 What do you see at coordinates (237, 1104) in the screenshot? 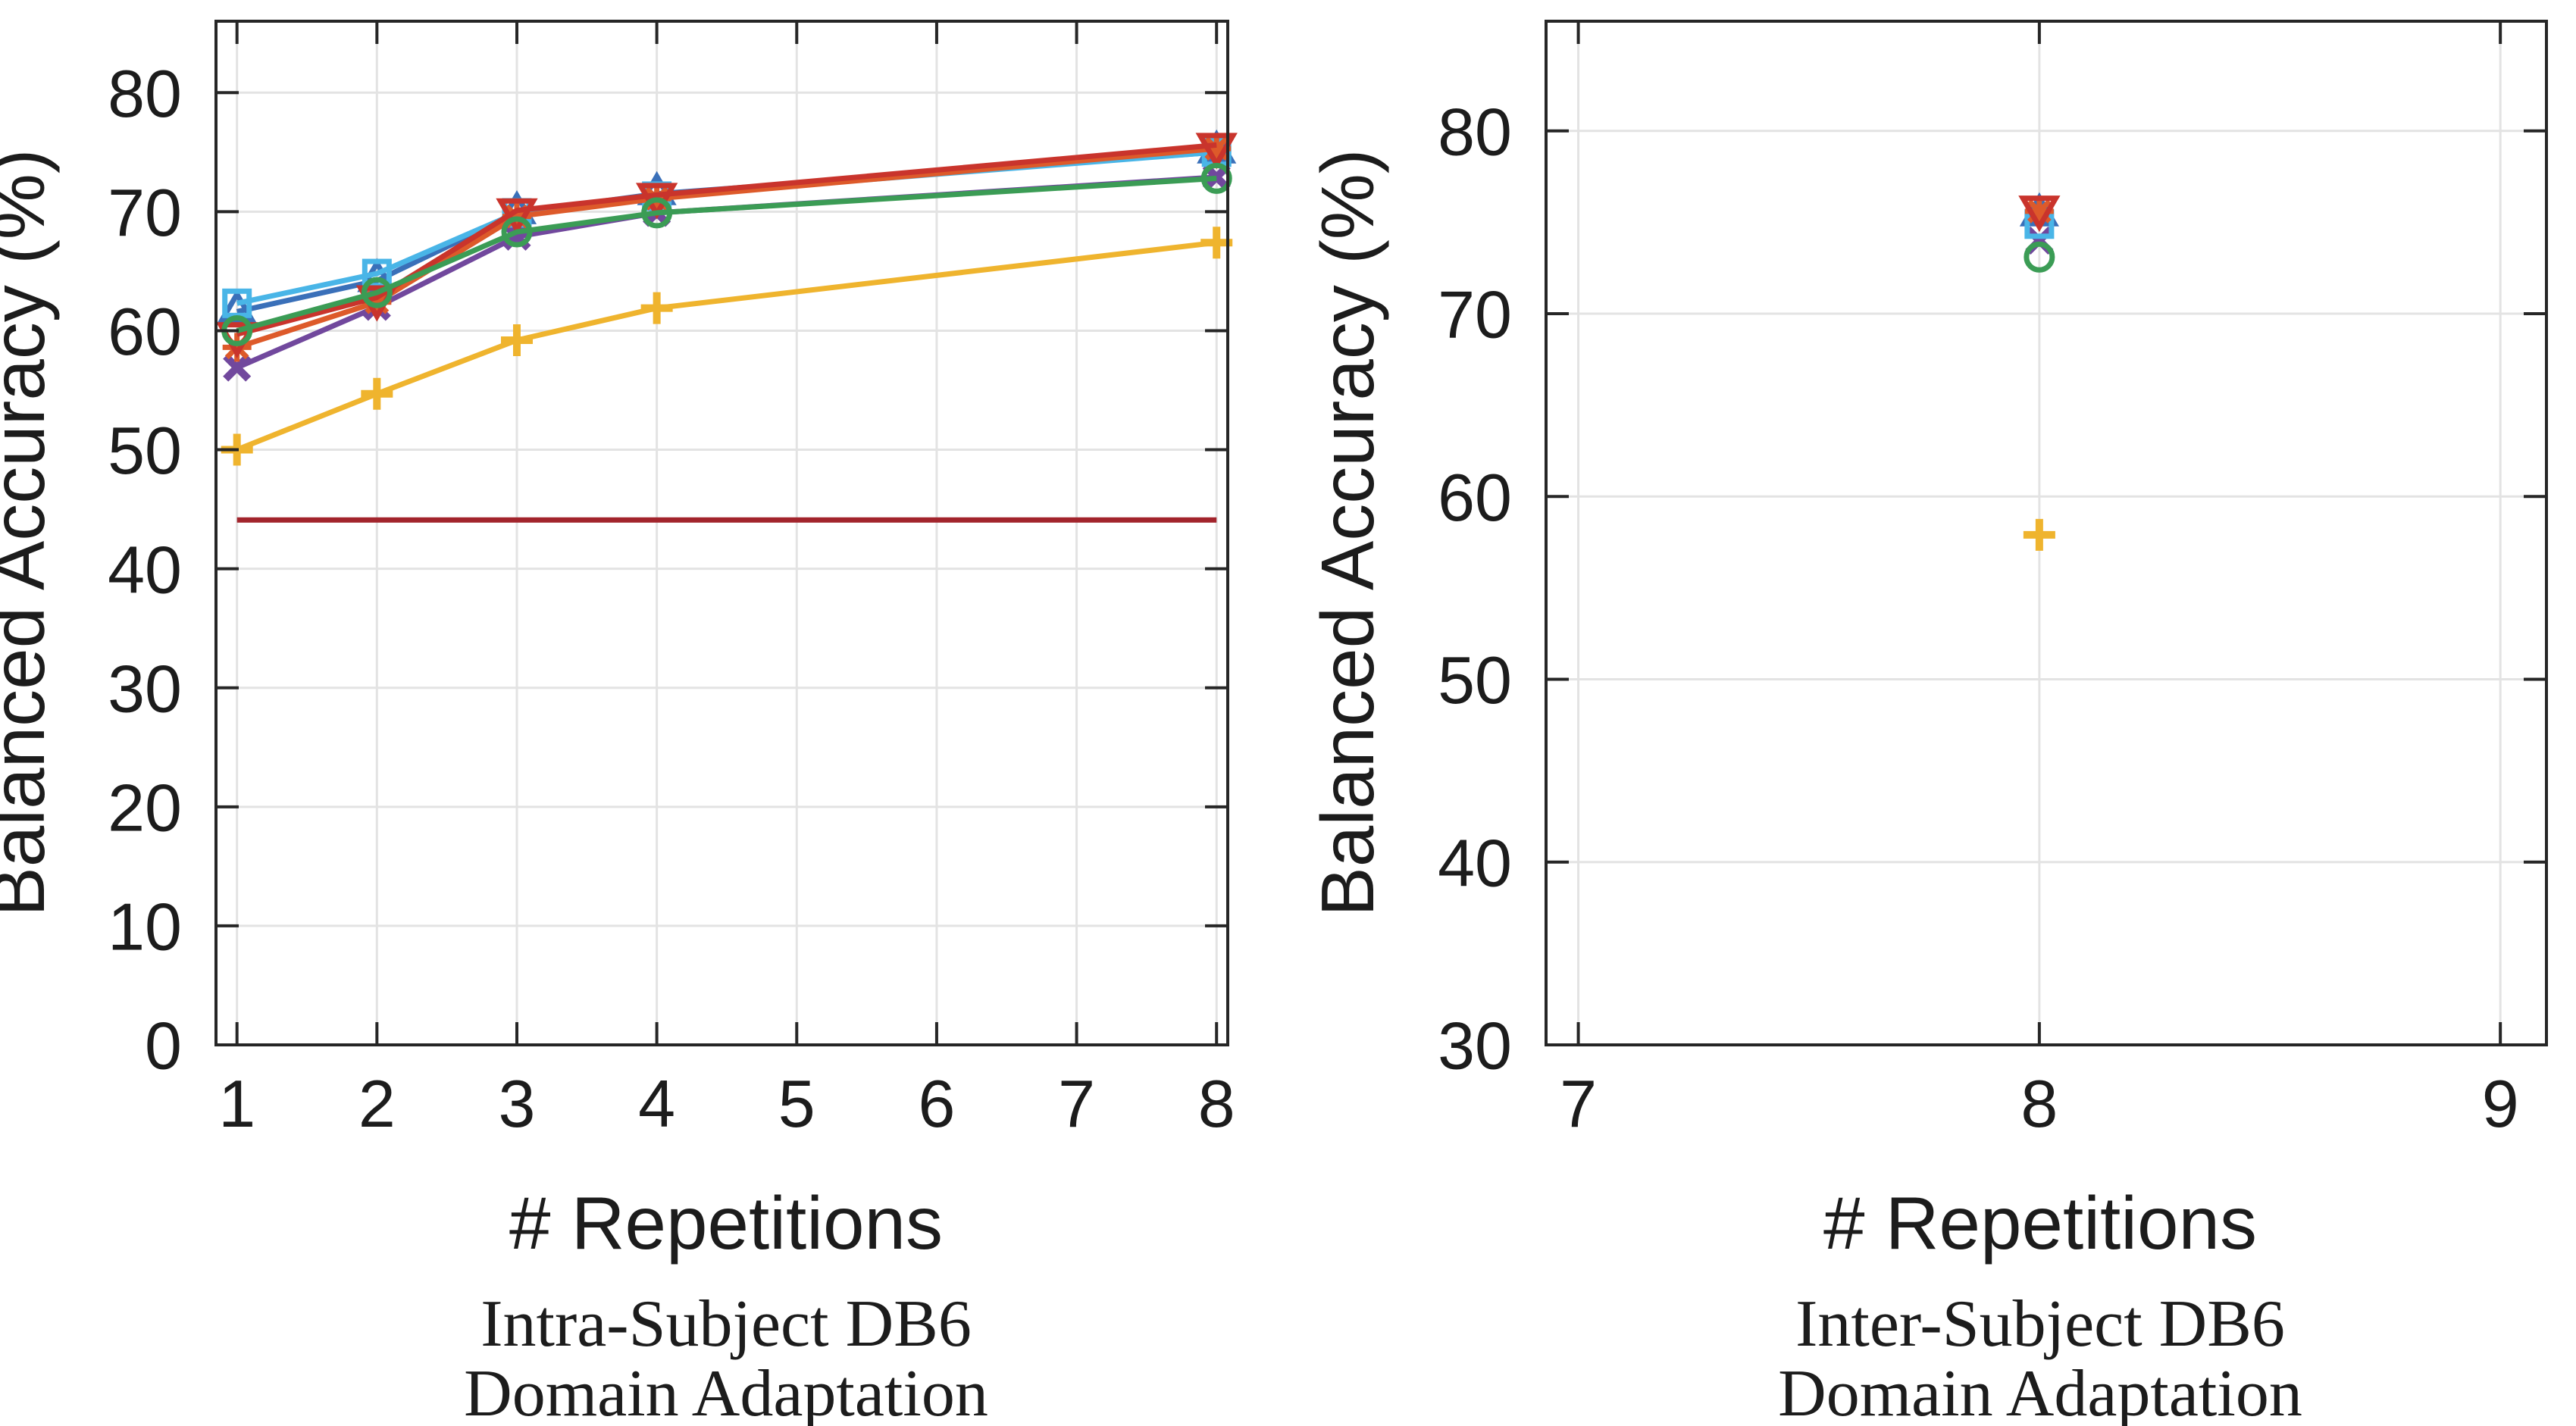
I see `x-tick-label: 1` at bounding box center [237, 1104].